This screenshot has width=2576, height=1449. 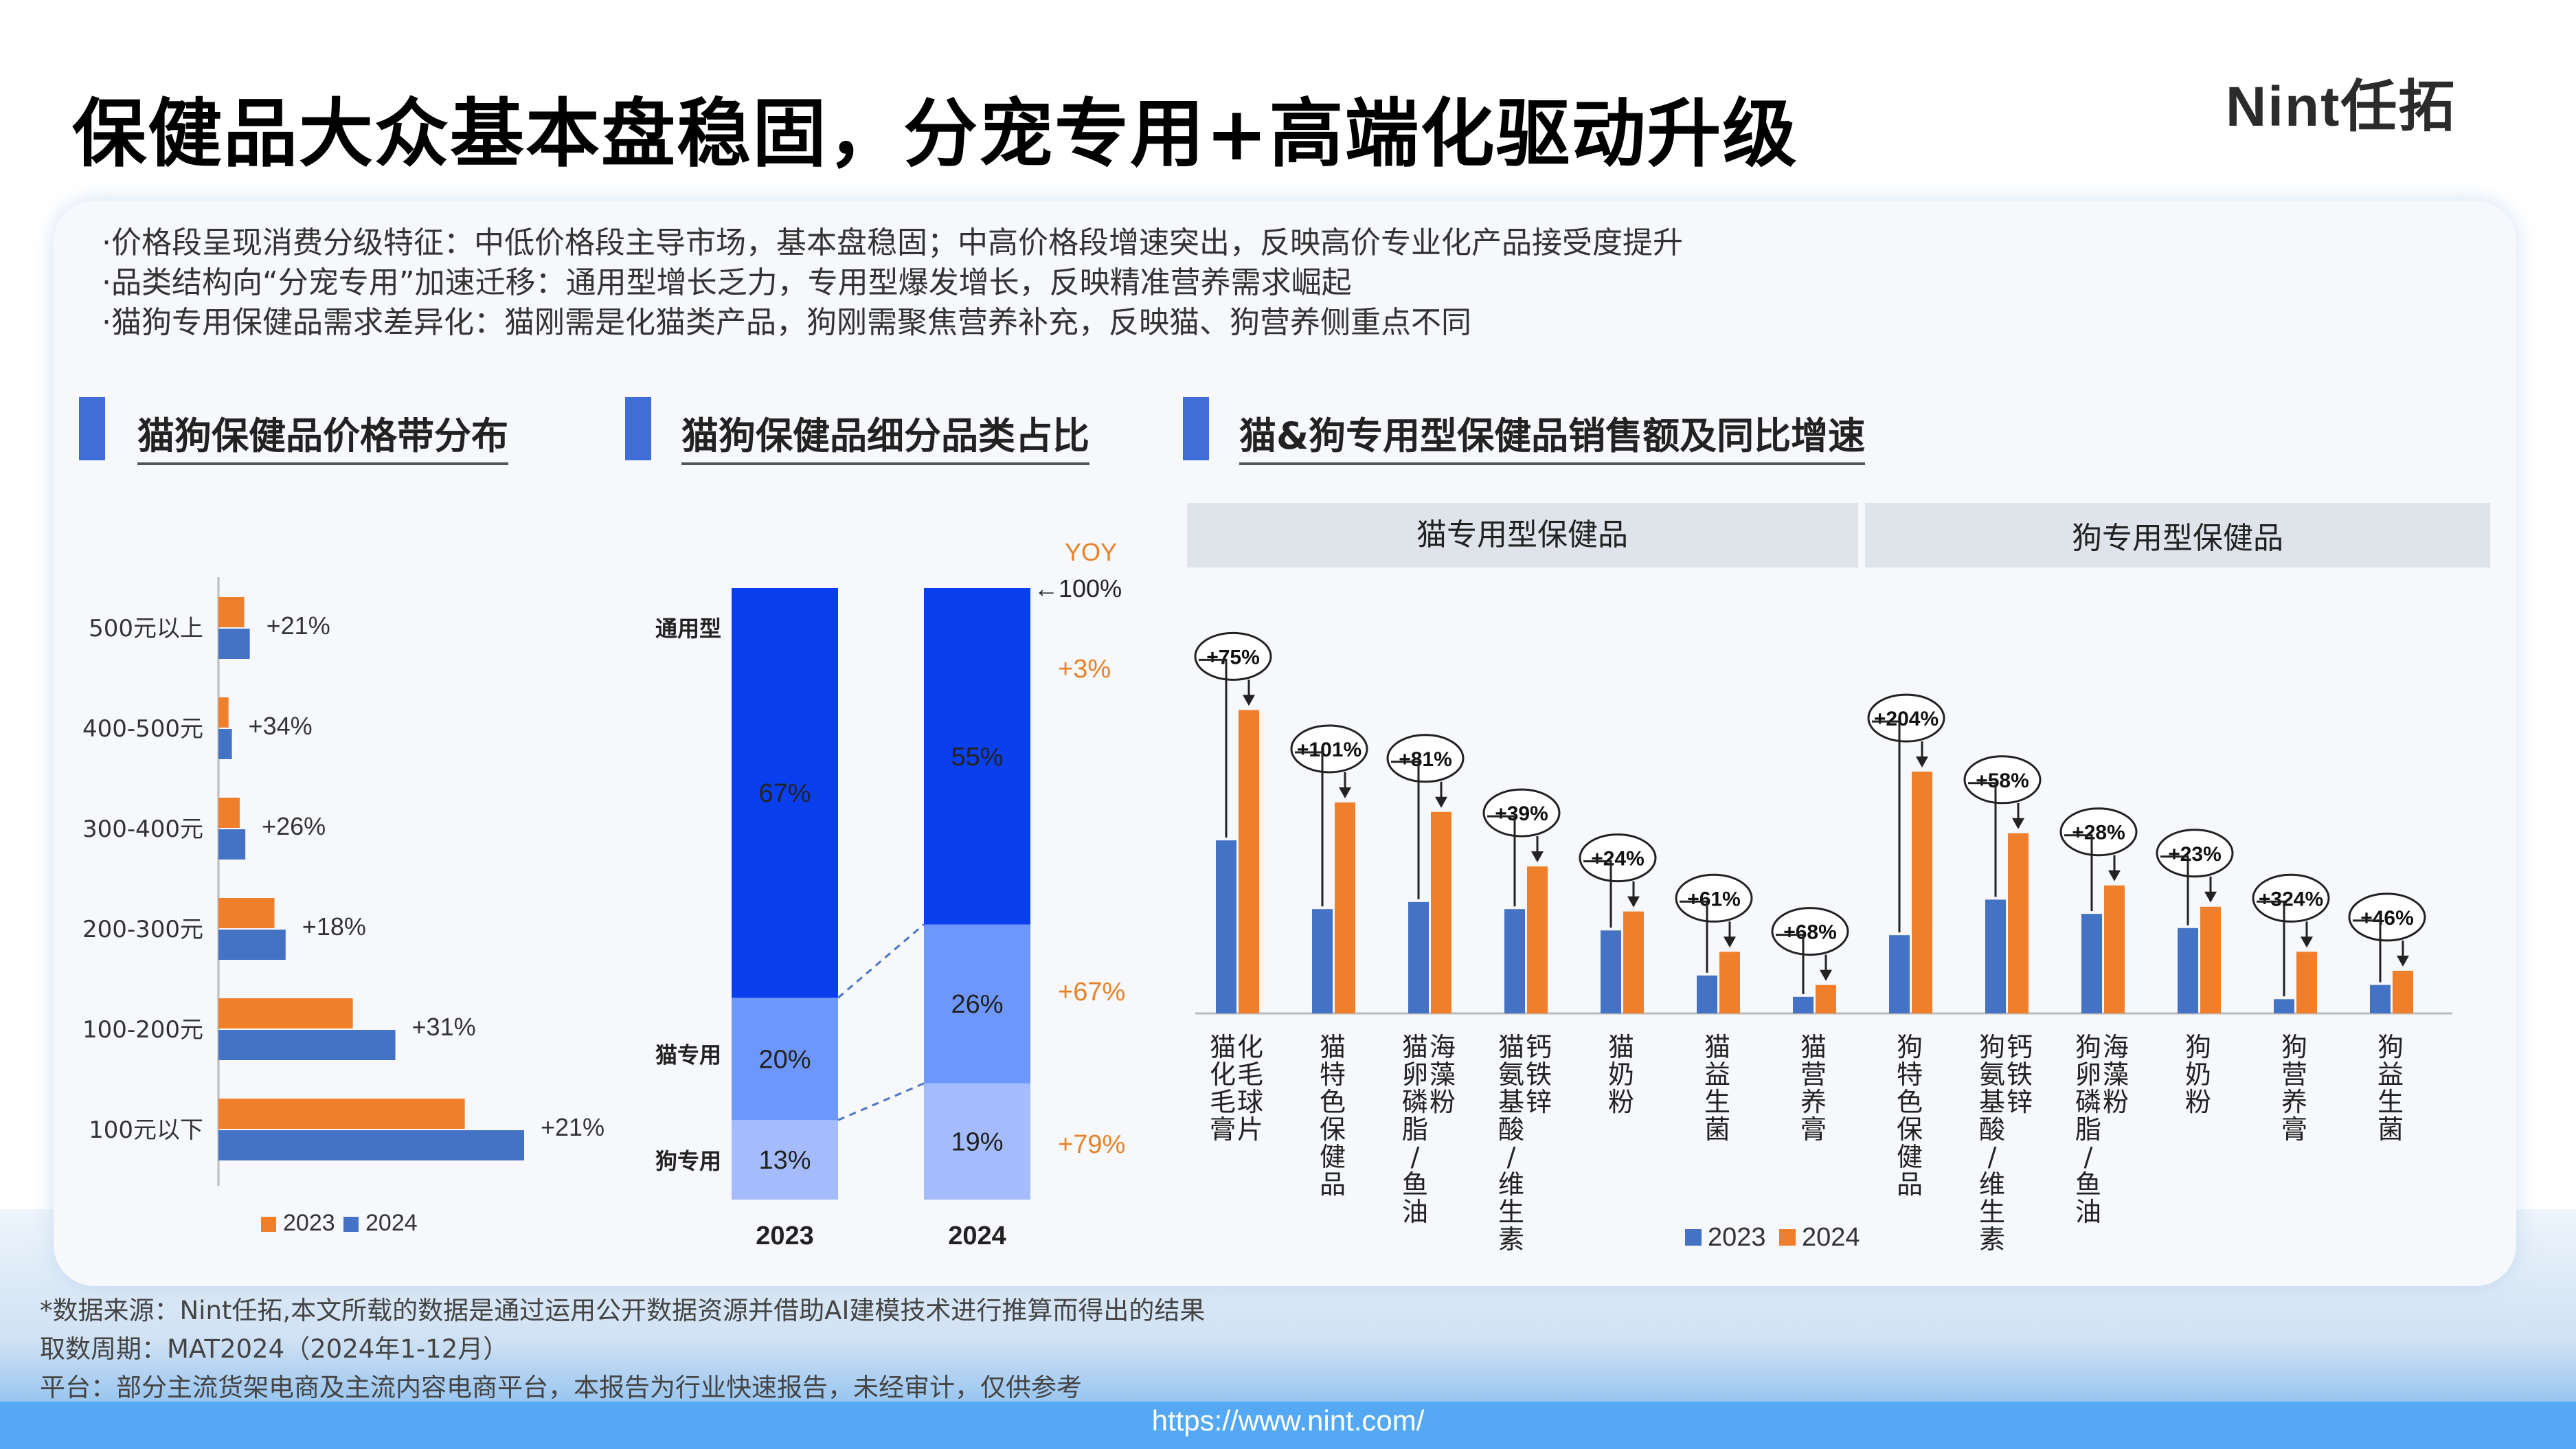 What do you see at coordinates (268, 1224) in the screenshot?
I see `legend-swatch-2023` at bounding box center [268, 1224].